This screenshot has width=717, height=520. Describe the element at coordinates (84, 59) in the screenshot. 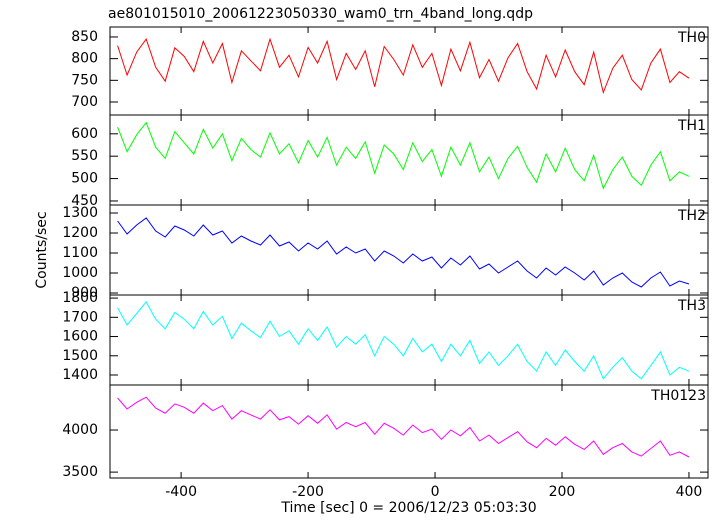

I see `y-tick-label: 800` at that location.